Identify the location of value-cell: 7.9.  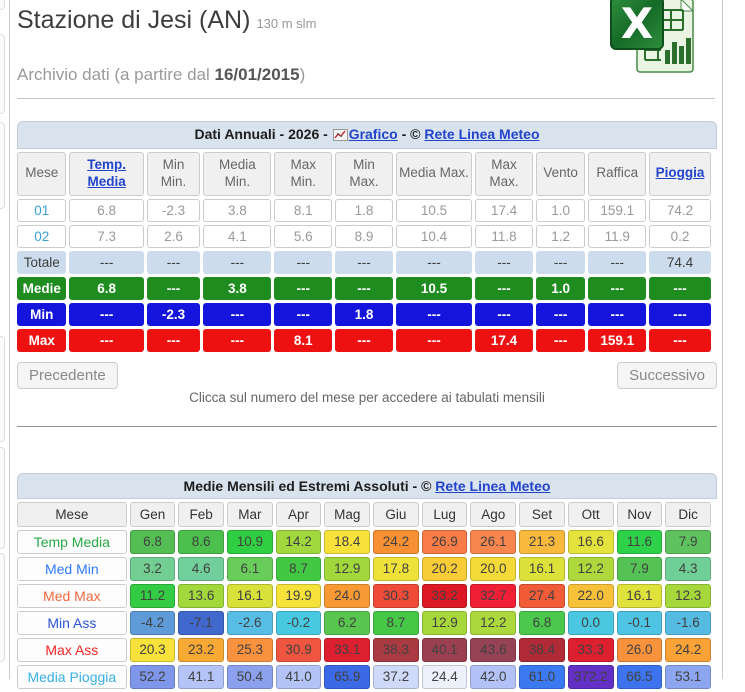
(639, 568).